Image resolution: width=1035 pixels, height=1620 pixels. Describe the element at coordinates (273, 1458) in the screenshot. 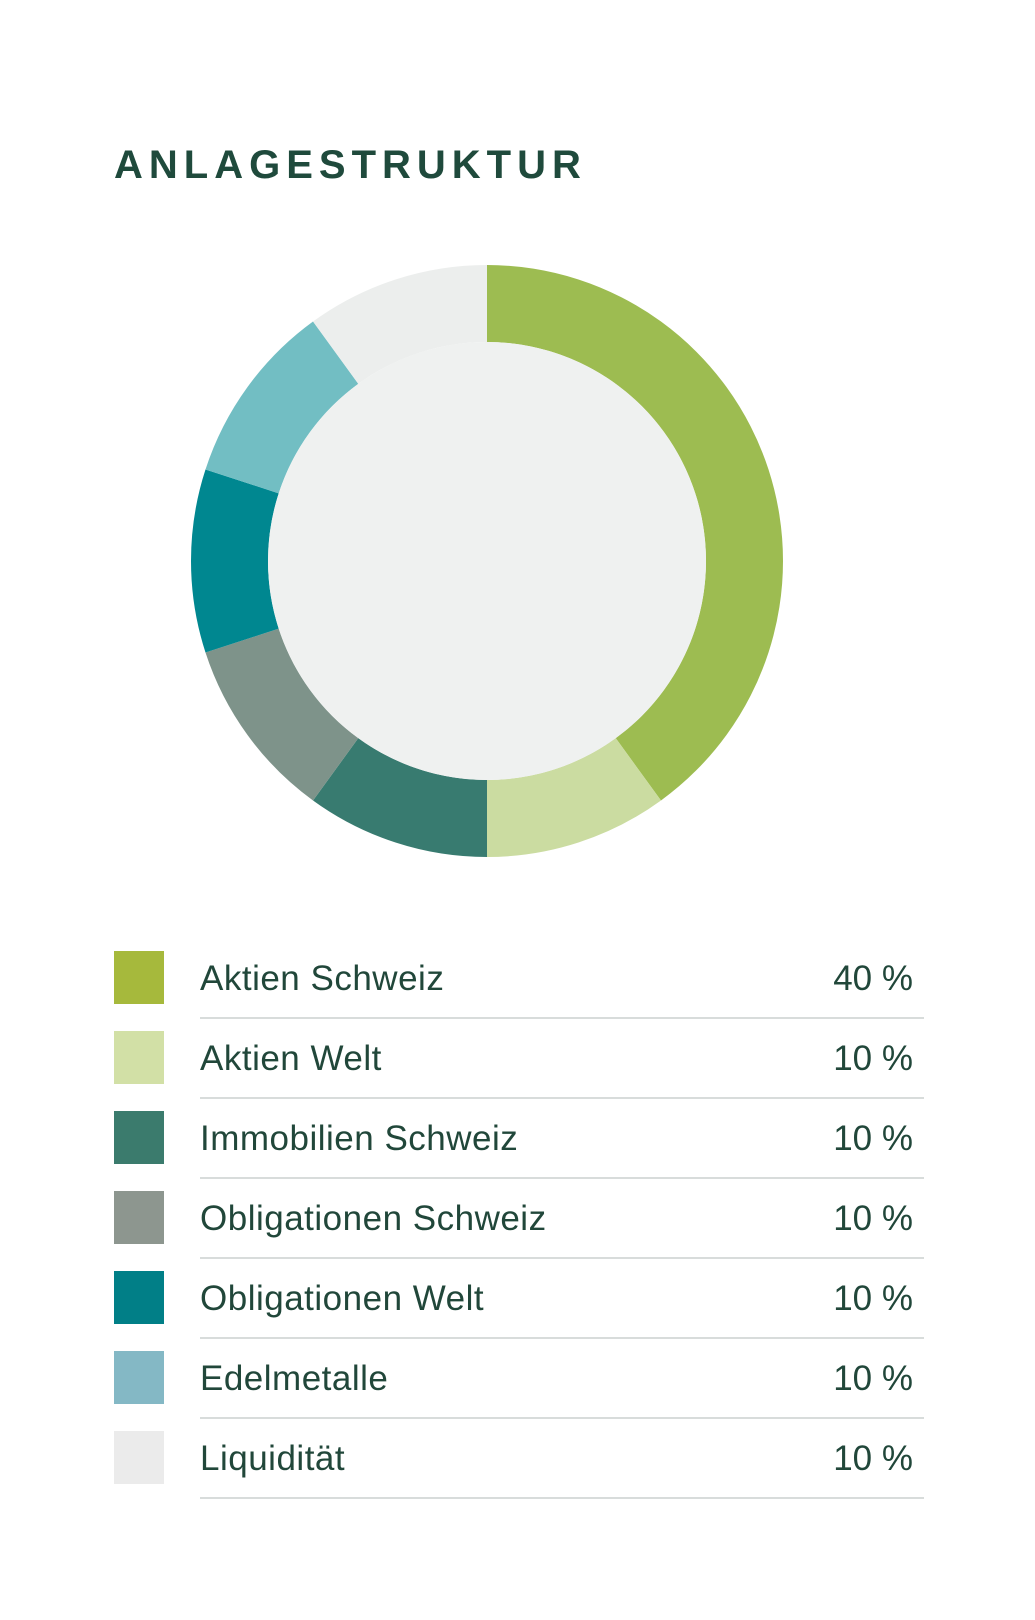

I see `legend-label: Liquidität` at that location.